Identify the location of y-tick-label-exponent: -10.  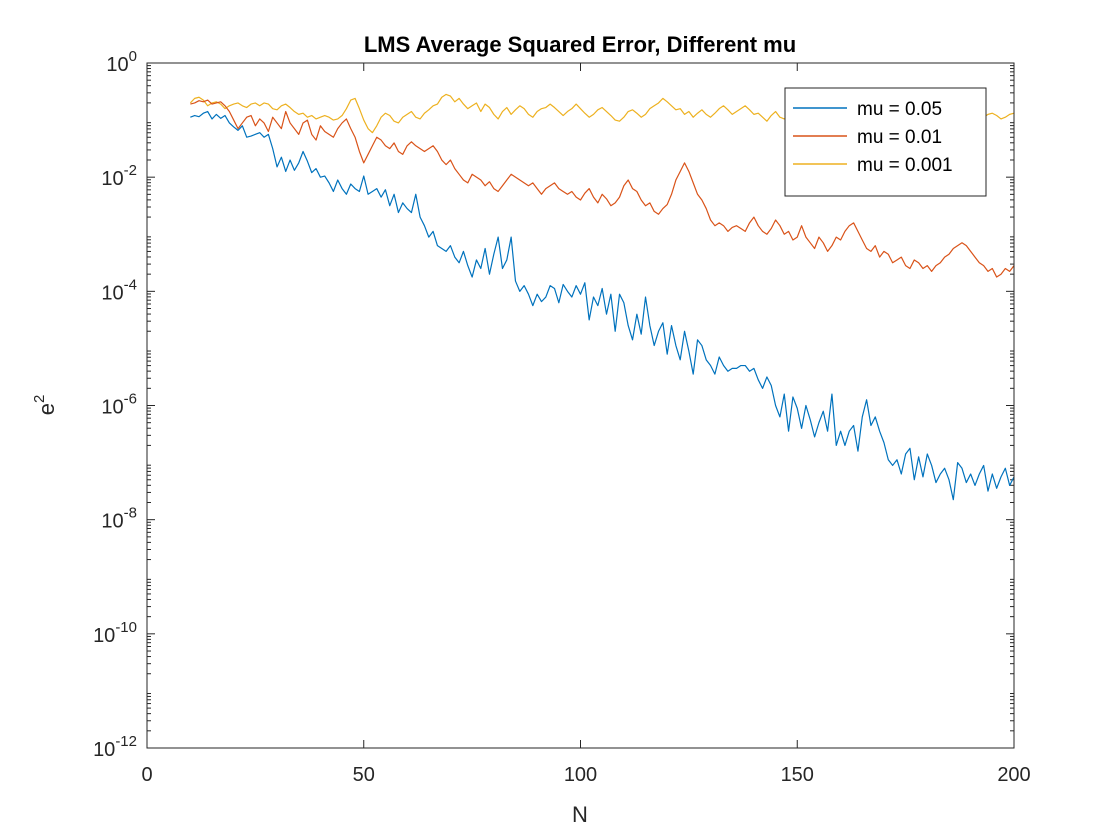
(126, 627).